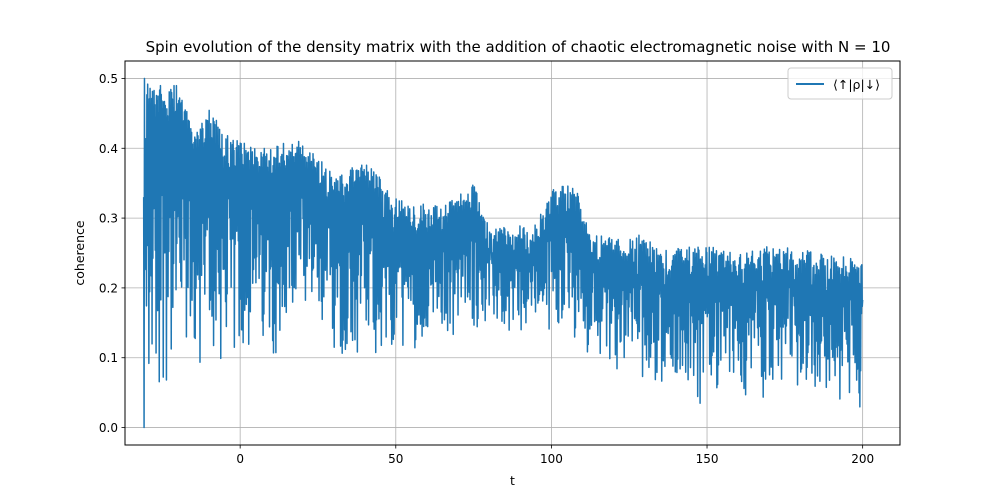 Image resolution: width=1000 pixels, height=500 pixels. I want to click on y-tick-label: 0.4, so click(108, 149).